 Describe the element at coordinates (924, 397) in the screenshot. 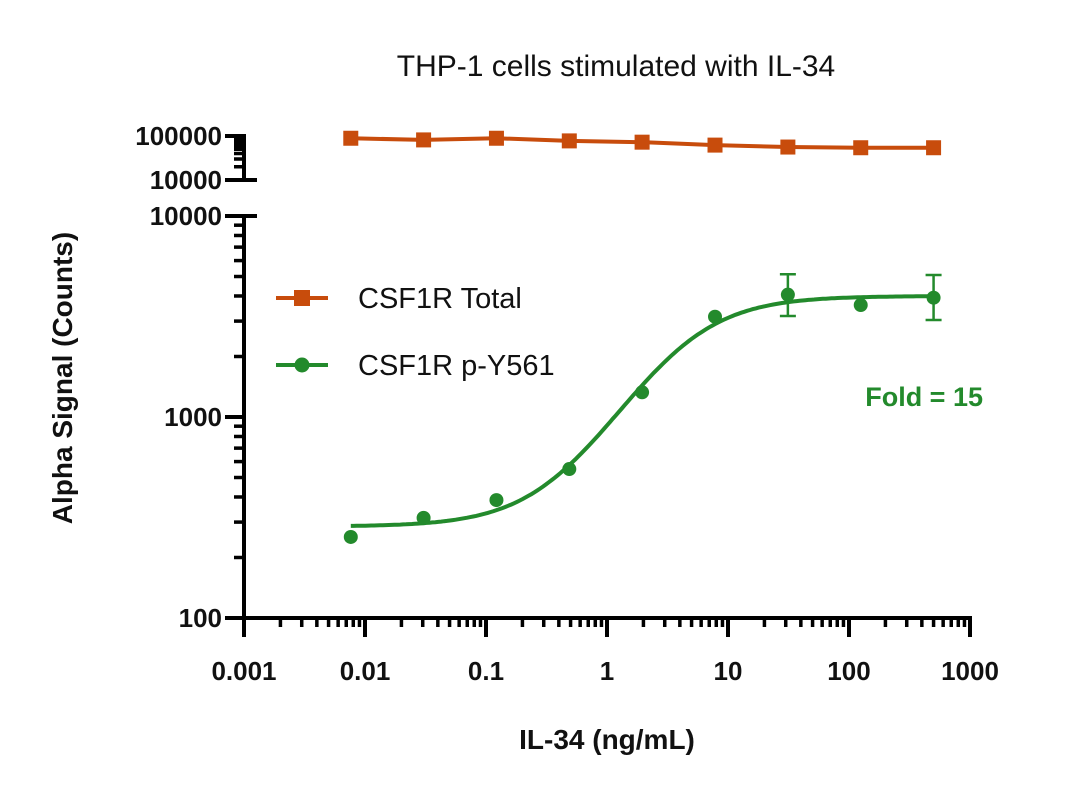

I see `fold-annotation: Fold = 15` at that location.